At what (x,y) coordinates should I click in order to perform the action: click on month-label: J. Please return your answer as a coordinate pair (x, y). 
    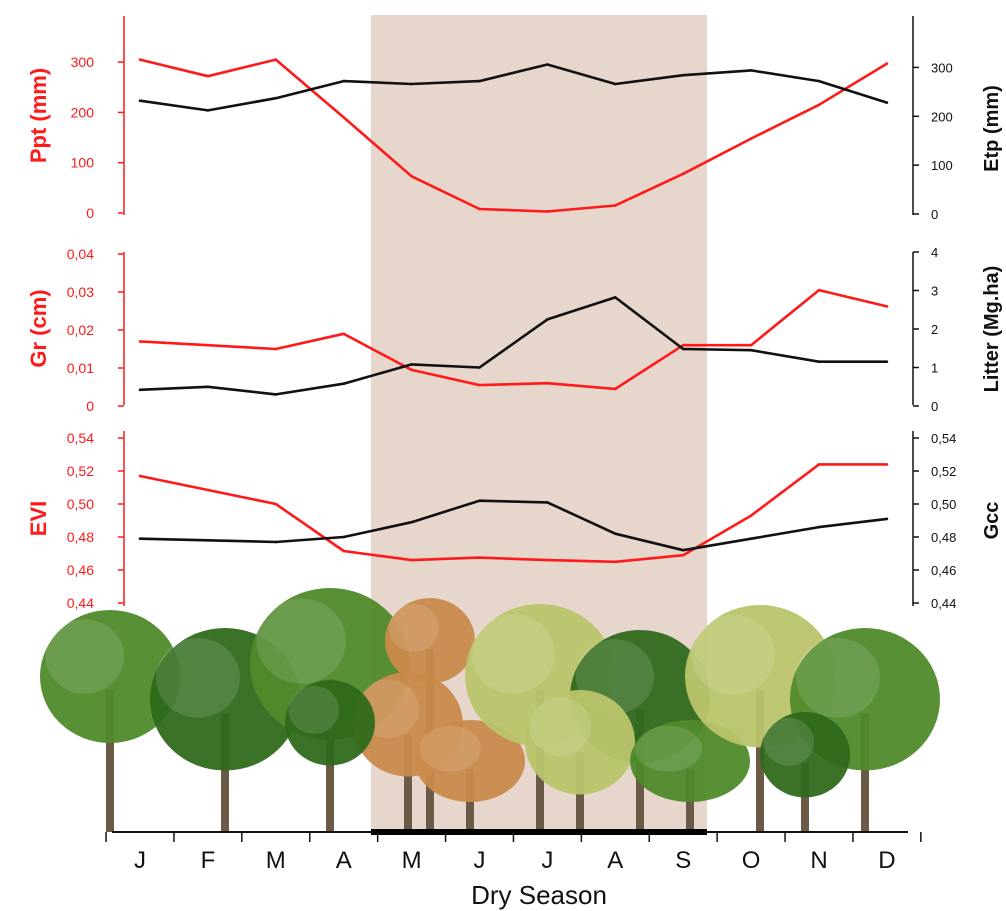
    Looking at the image, I should click on (140, 860).